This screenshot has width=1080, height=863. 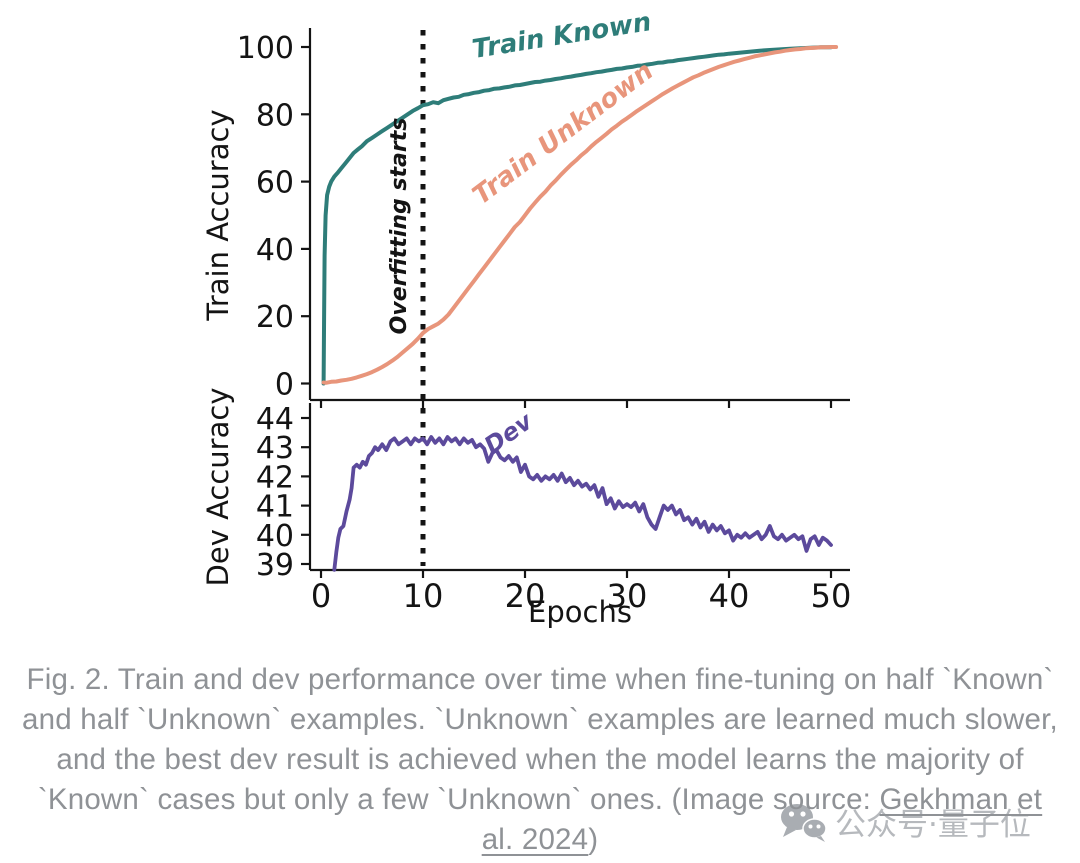 What do you see at coordinates (284, 385) in the screenshot?
I see `top-y-tick-label: 0` at bounding box center [284, 385].